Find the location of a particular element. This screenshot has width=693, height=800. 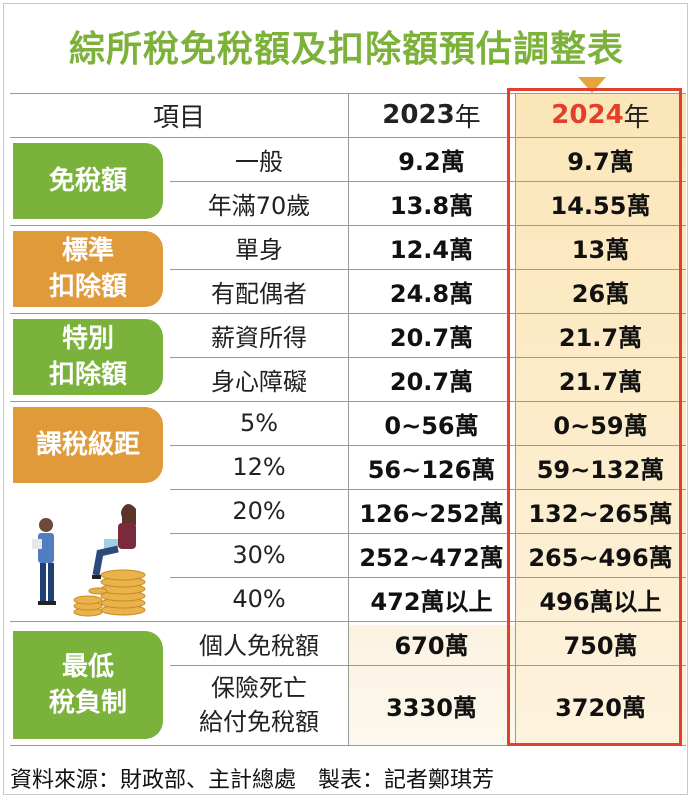

row-2023: 670萬 is located at coordinates (431, 645).